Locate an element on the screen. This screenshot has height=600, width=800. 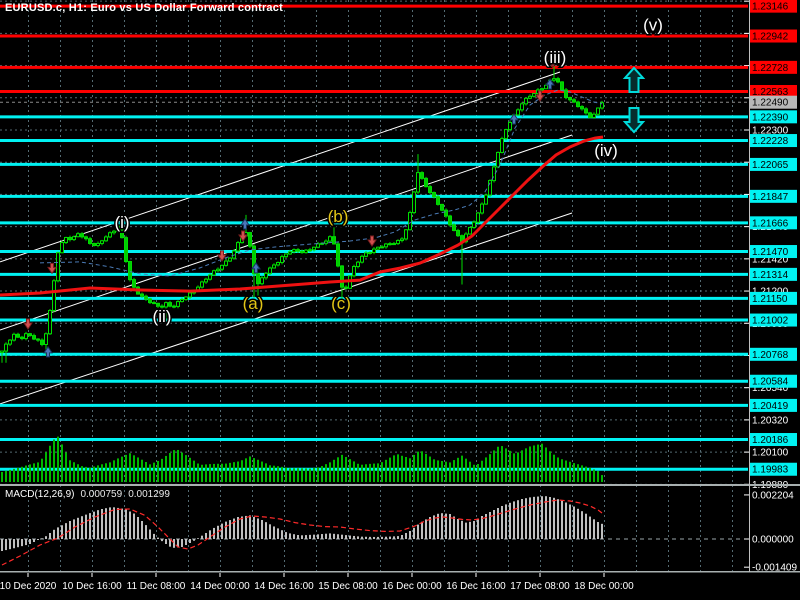
resistance-price-label: 1.22728 is located at coordinates (770, 68).